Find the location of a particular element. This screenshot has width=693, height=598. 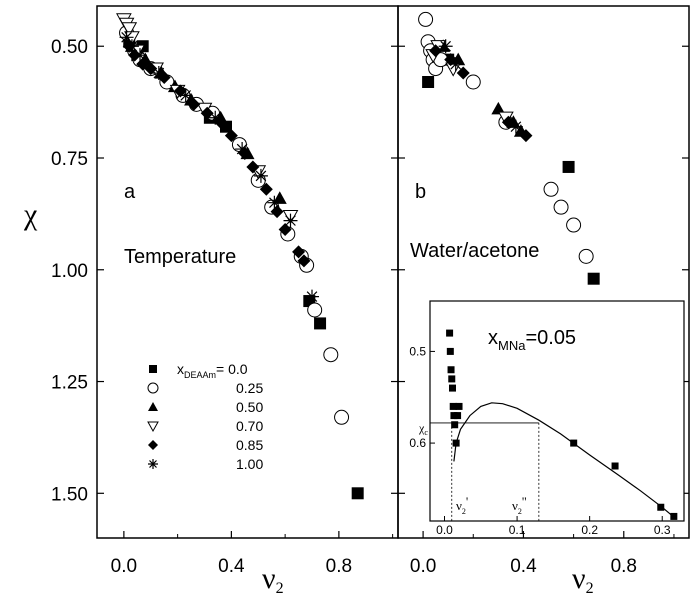

legend-value: 0.0 is located at coordinates (238, 369).